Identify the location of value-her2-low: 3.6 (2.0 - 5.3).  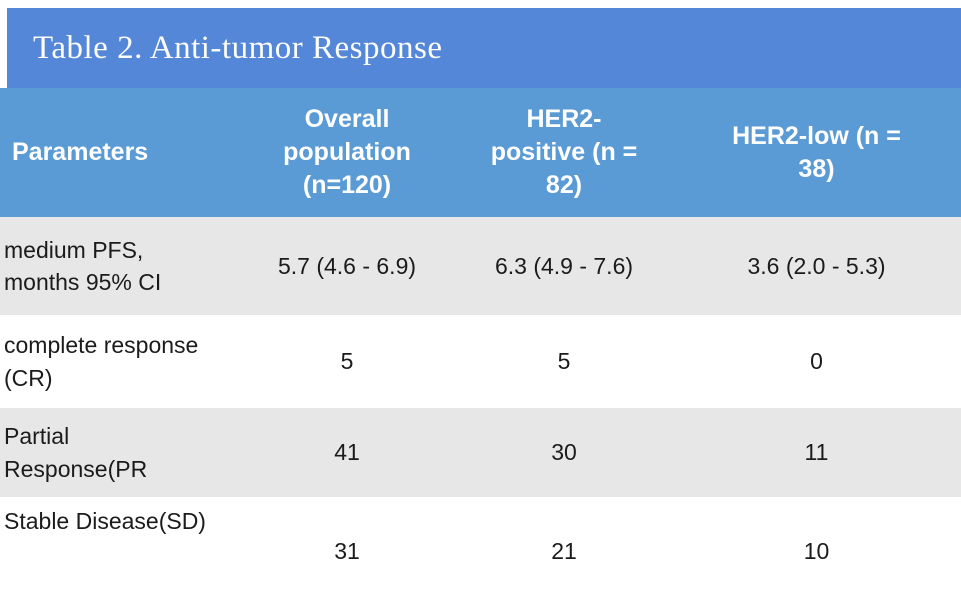
(816, 265).